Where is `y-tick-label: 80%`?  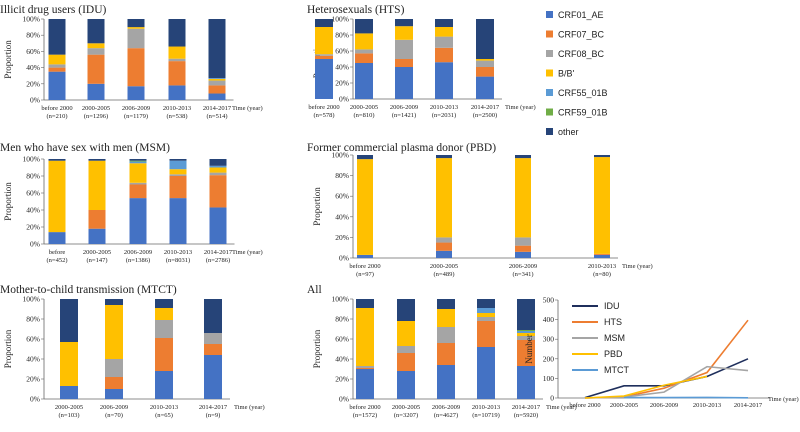 y-tick-label: 80% is located at coordinates (33, 176).